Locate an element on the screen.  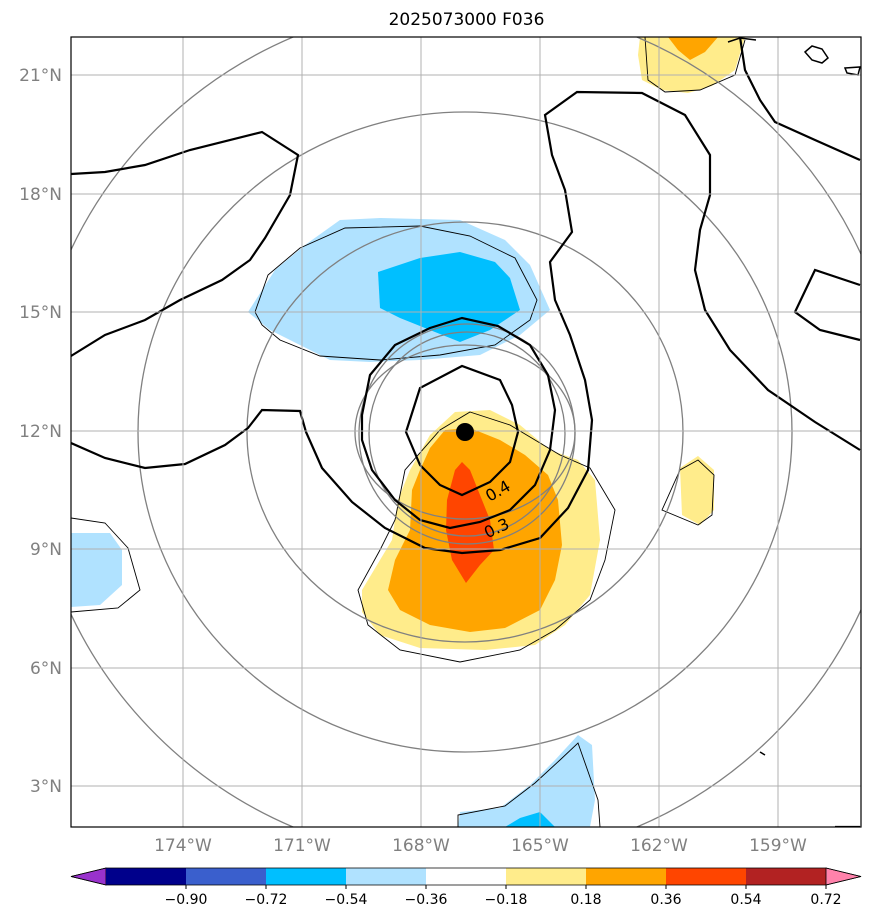
contour-inner is located at coordinates (458, 423).